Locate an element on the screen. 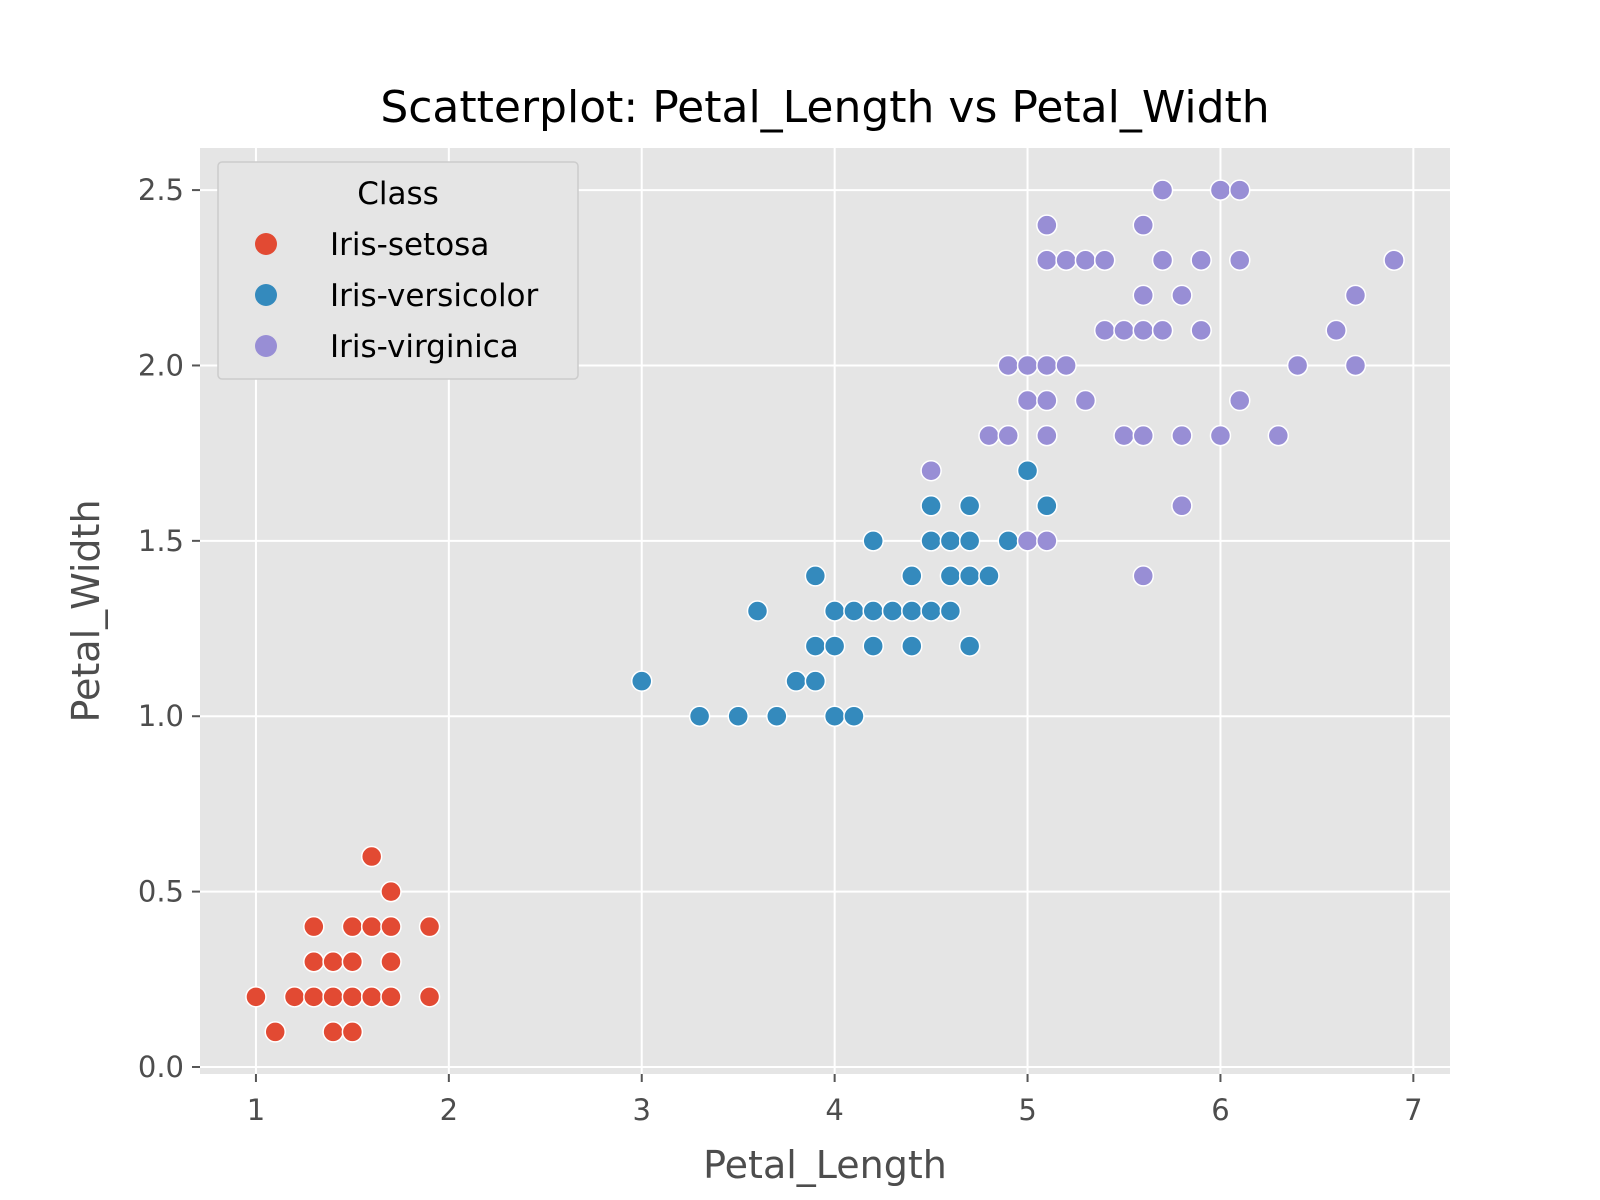 The image size is (1600, 1200). y-tick-label: 1.5 is located at coordinates (161, 541).